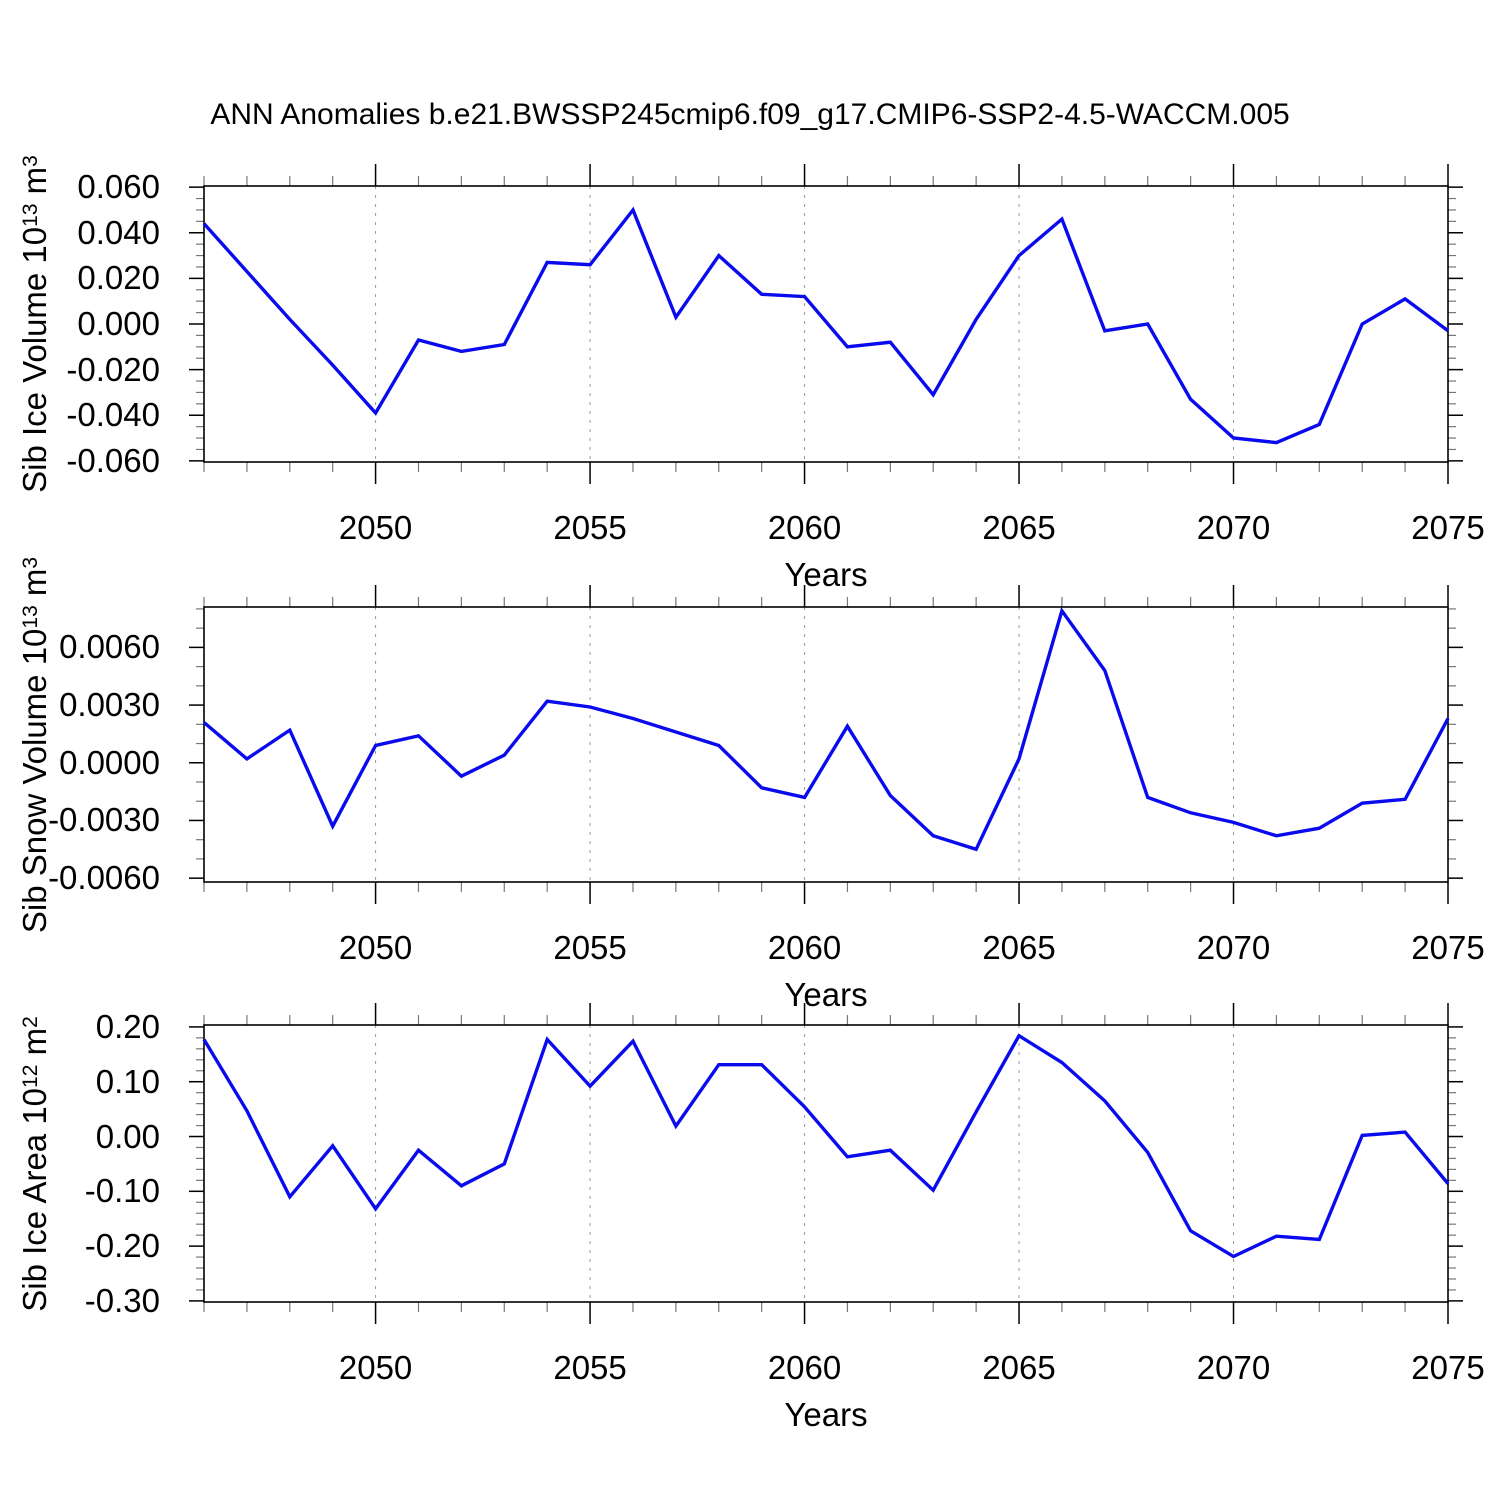  What do you see at coordinates (118, 323) in the screenshot?
I see `y-tick-label: 0.000` at bounding box center [118, 323].